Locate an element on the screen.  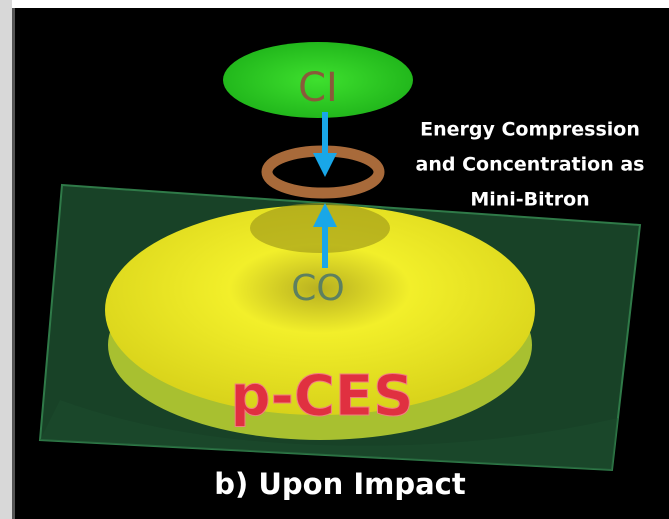
label-top: CI is located at coordinates (318, 88).